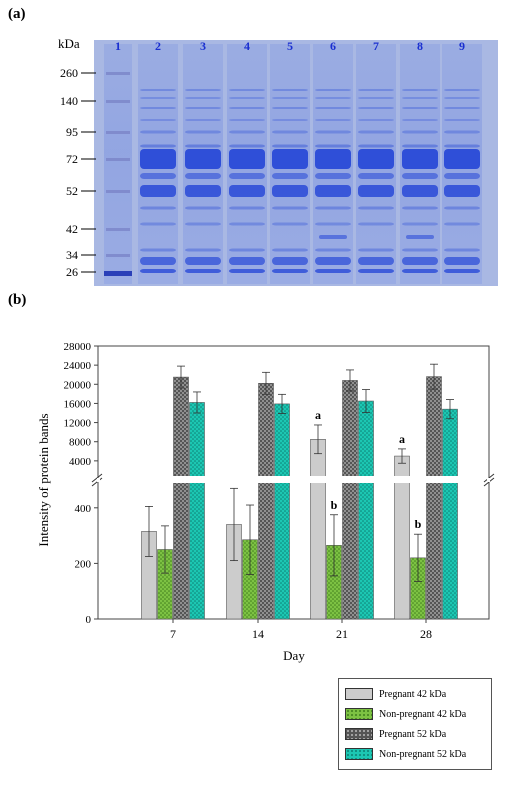 The height and width of the screenshot is (789, 512). I want to click on y-tick-label: 4000, so click(80, 462).